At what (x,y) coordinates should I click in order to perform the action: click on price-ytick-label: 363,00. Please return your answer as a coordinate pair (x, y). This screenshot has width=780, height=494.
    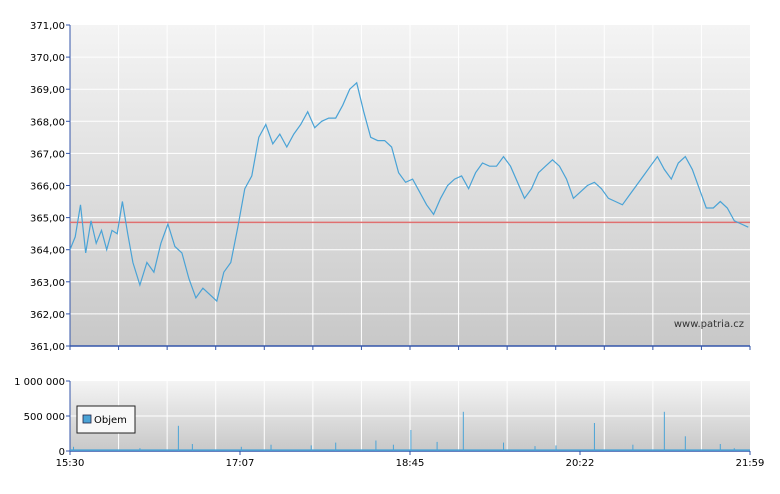
    Looking at the image, I should click on (47, 283).